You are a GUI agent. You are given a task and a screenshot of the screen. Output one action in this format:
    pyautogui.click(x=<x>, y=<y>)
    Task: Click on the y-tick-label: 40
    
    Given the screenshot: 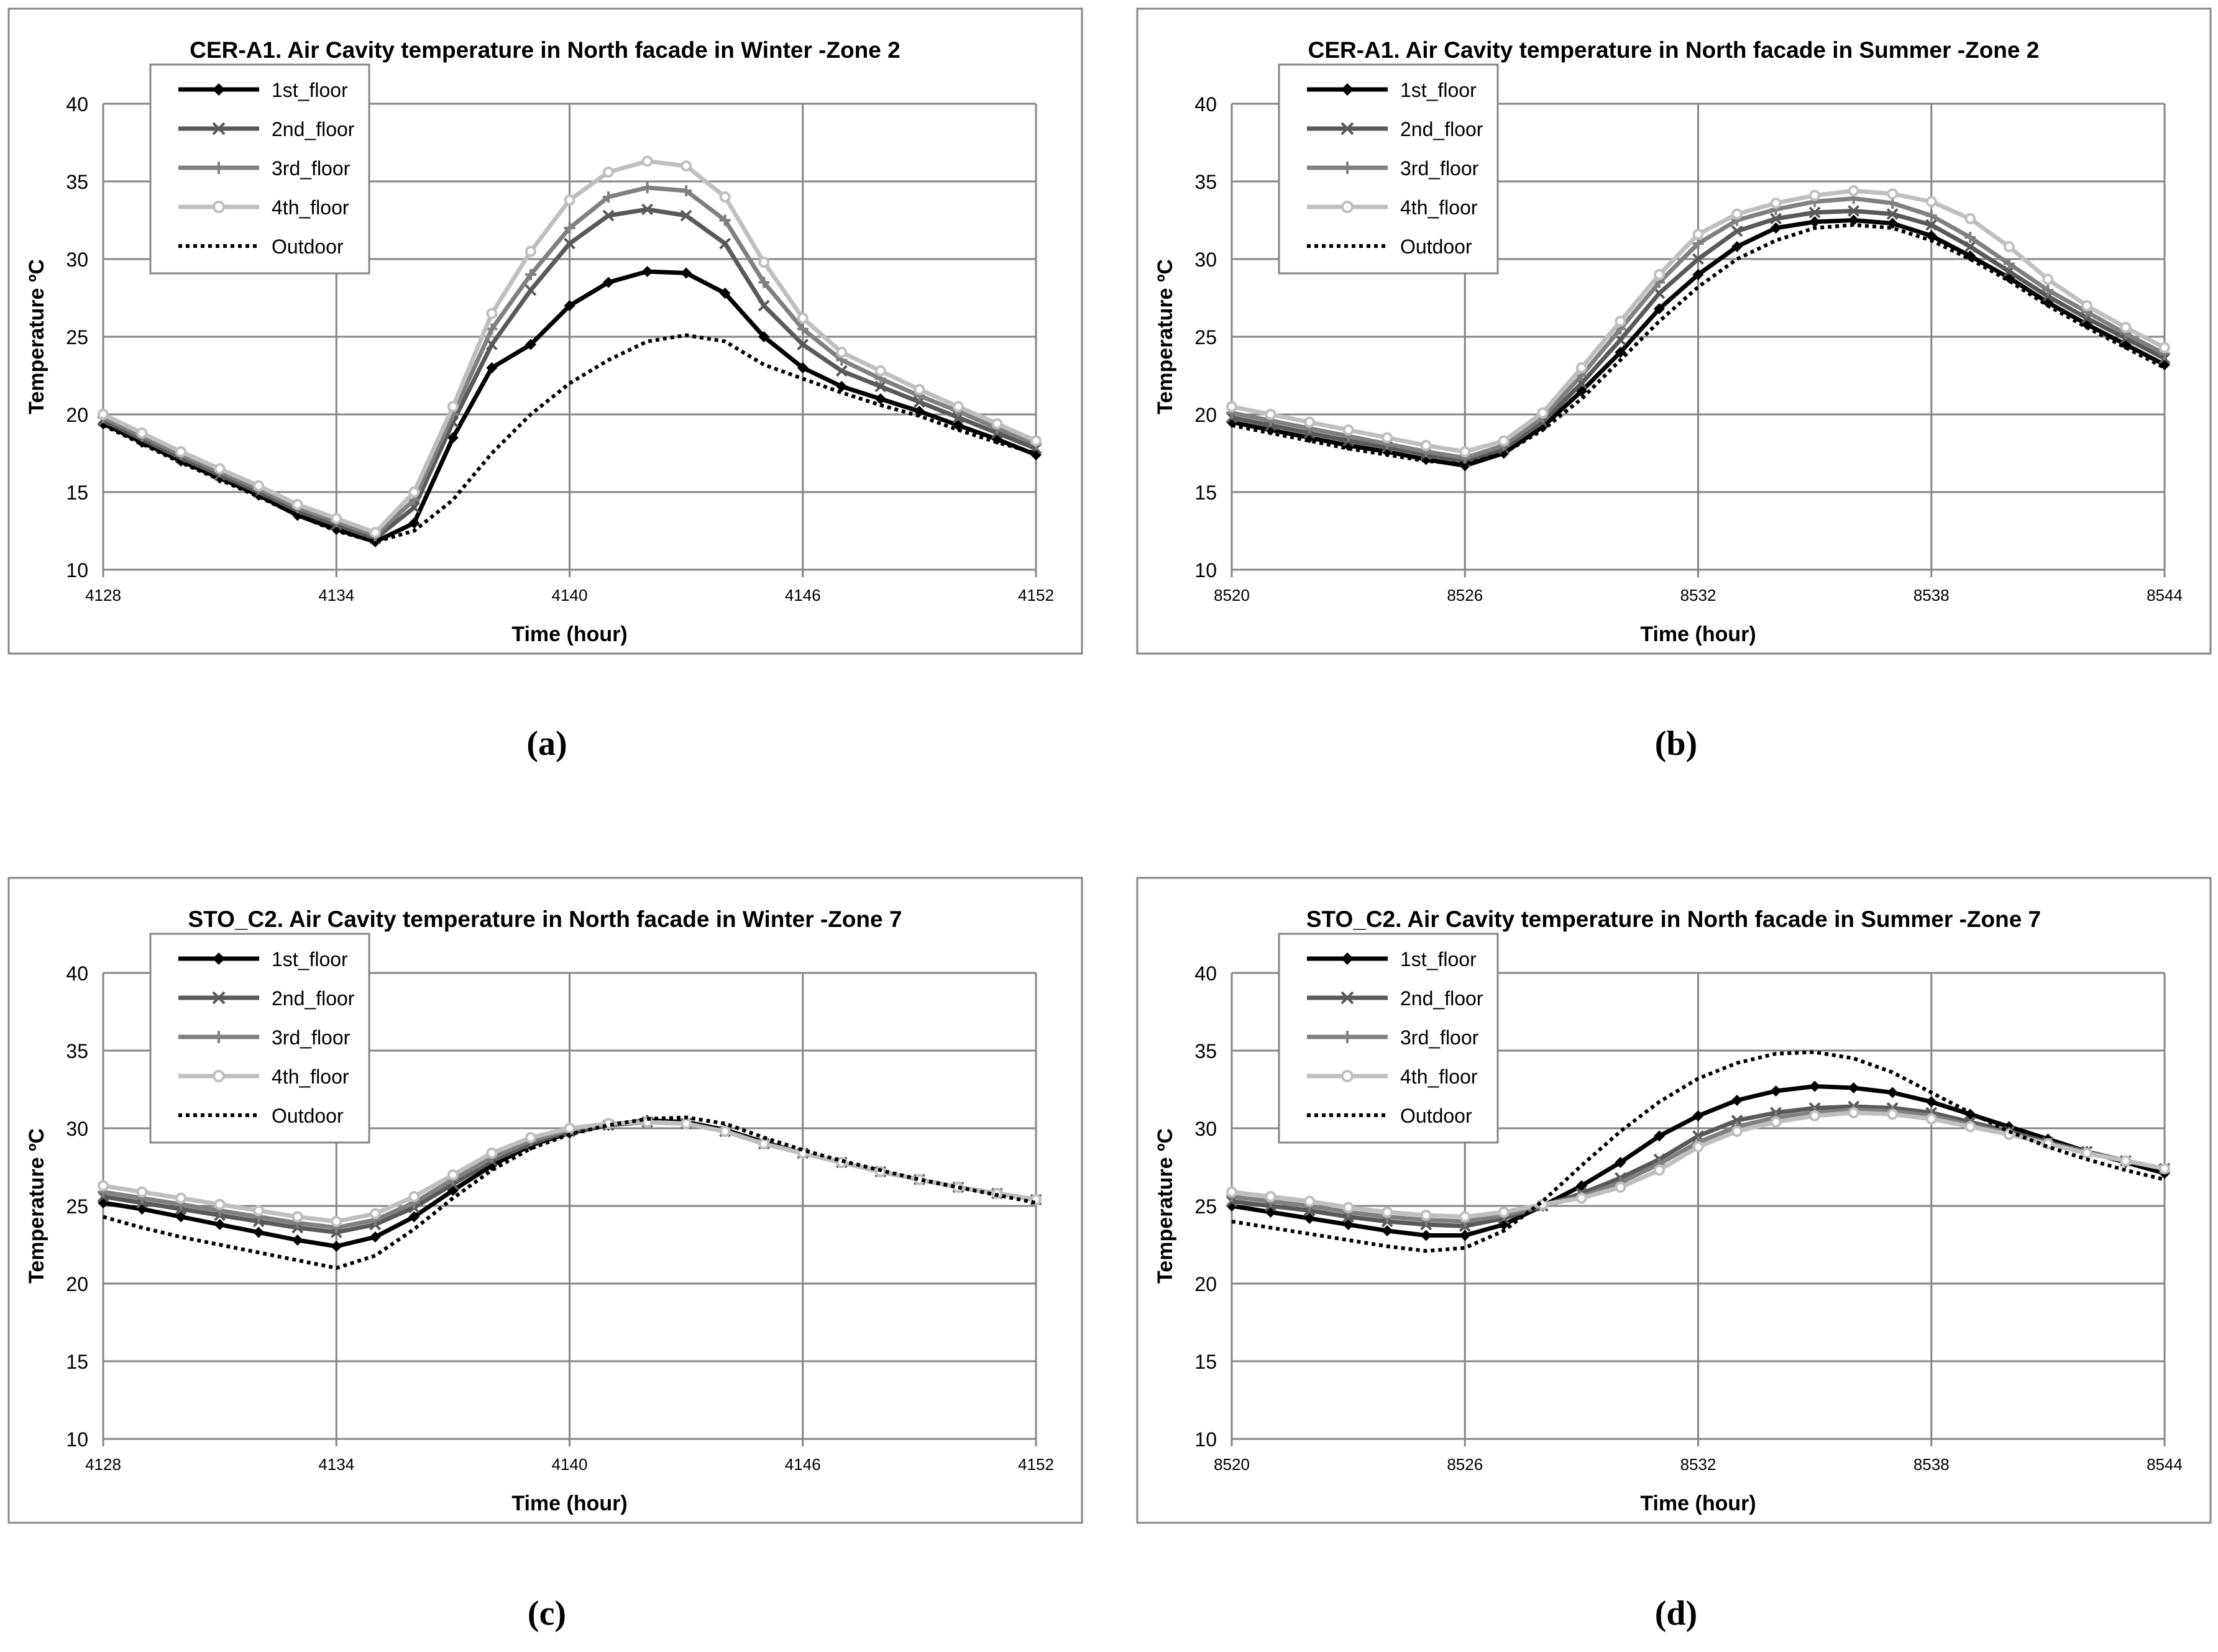 What is the action you would take?
    pyautogui.click(x=1205, y=974)
    